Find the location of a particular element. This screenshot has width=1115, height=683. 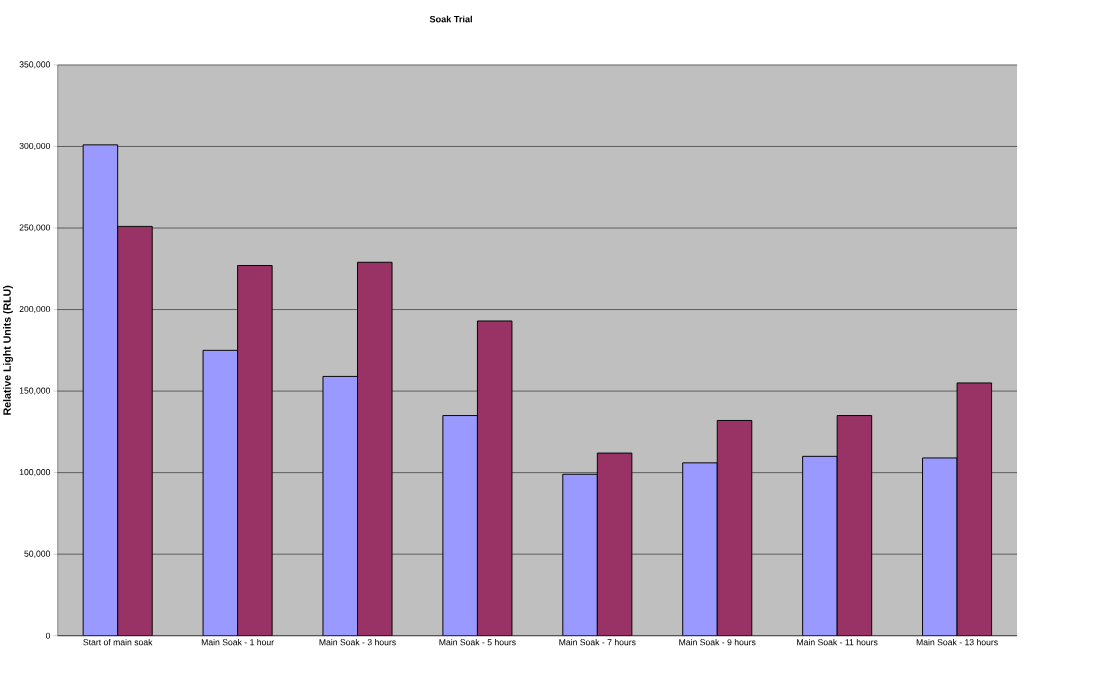

y-tick-label: 350,000 is located at coordinates (35, 65).